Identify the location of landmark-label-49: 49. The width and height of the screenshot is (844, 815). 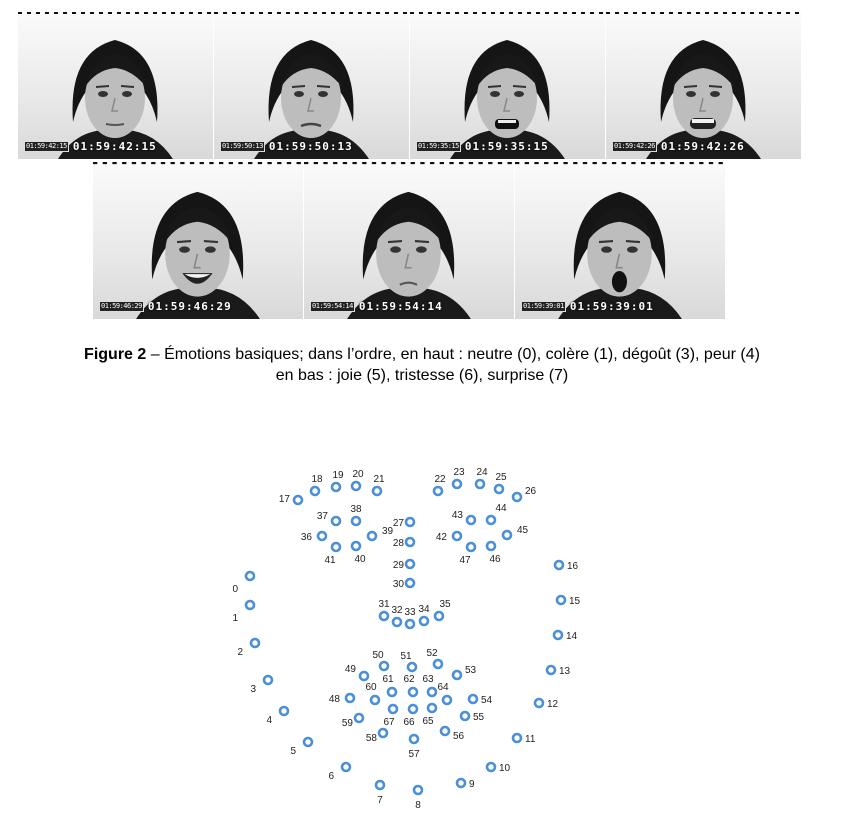
(351, 669).